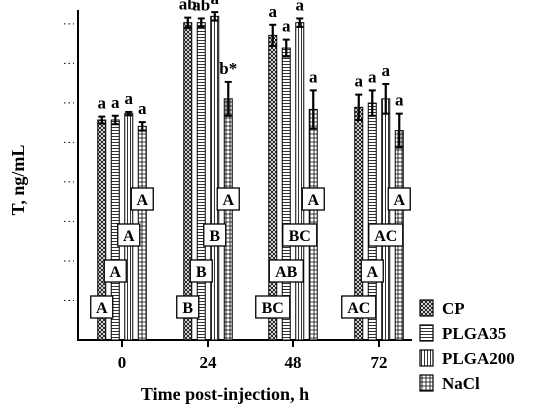 This screenshot has width=550, height=416. What do you see at coordinates (467, 346) in the screenshot?
I see `legend: CP PLGA35 PLGA200 NaCl` at bounding box center [467, 346].